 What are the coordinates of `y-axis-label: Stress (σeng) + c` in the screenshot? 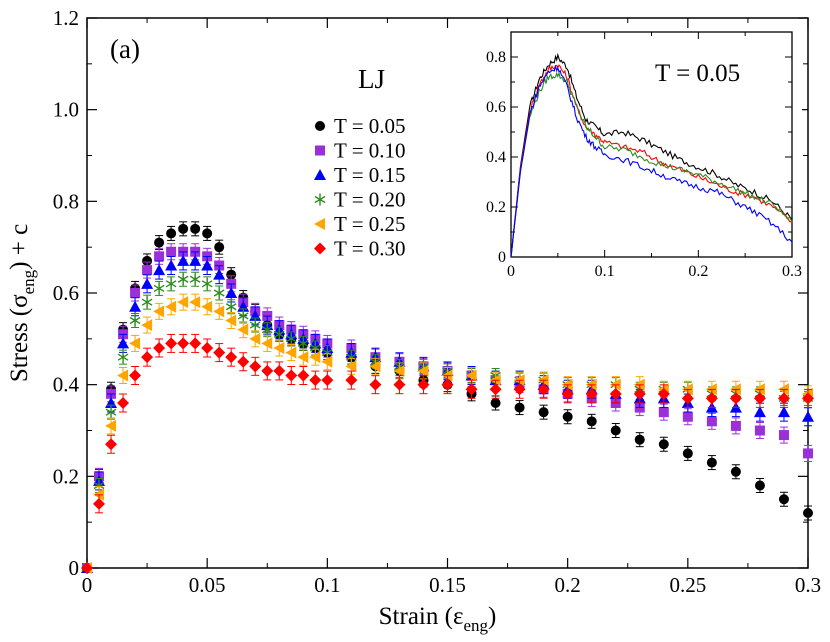 It's located at (22, 303).